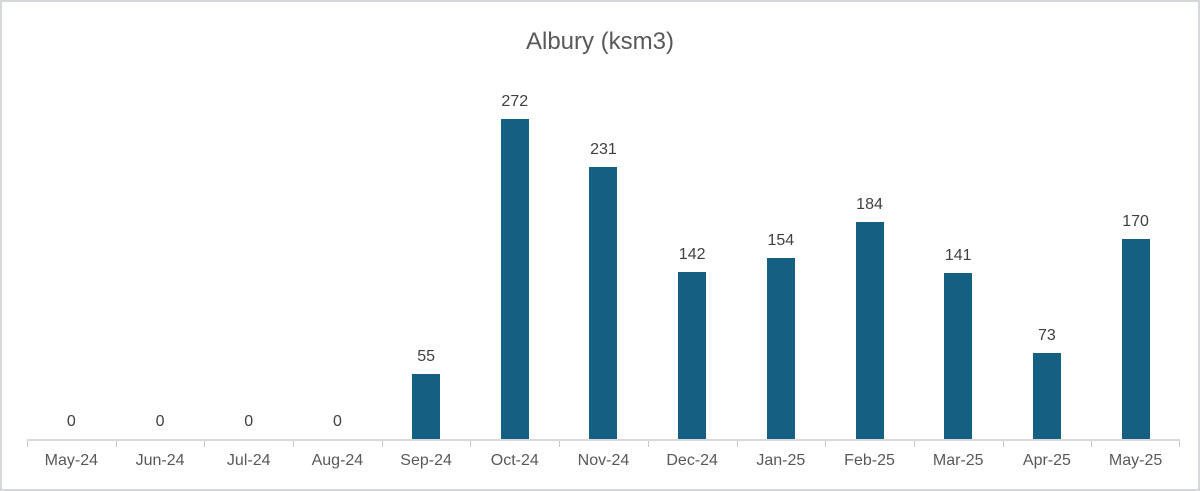  I want to click on data-label: 184, so click(869, 204).